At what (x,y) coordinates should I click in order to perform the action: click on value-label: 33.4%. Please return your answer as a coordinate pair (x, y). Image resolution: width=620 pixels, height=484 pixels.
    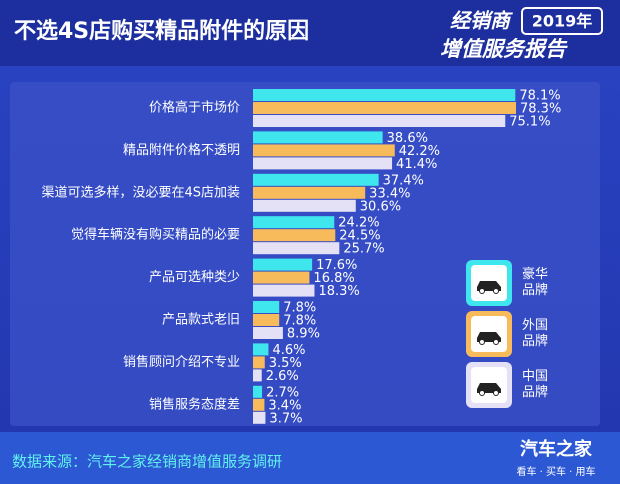
    Looking at the image, I should click on (389, 193).